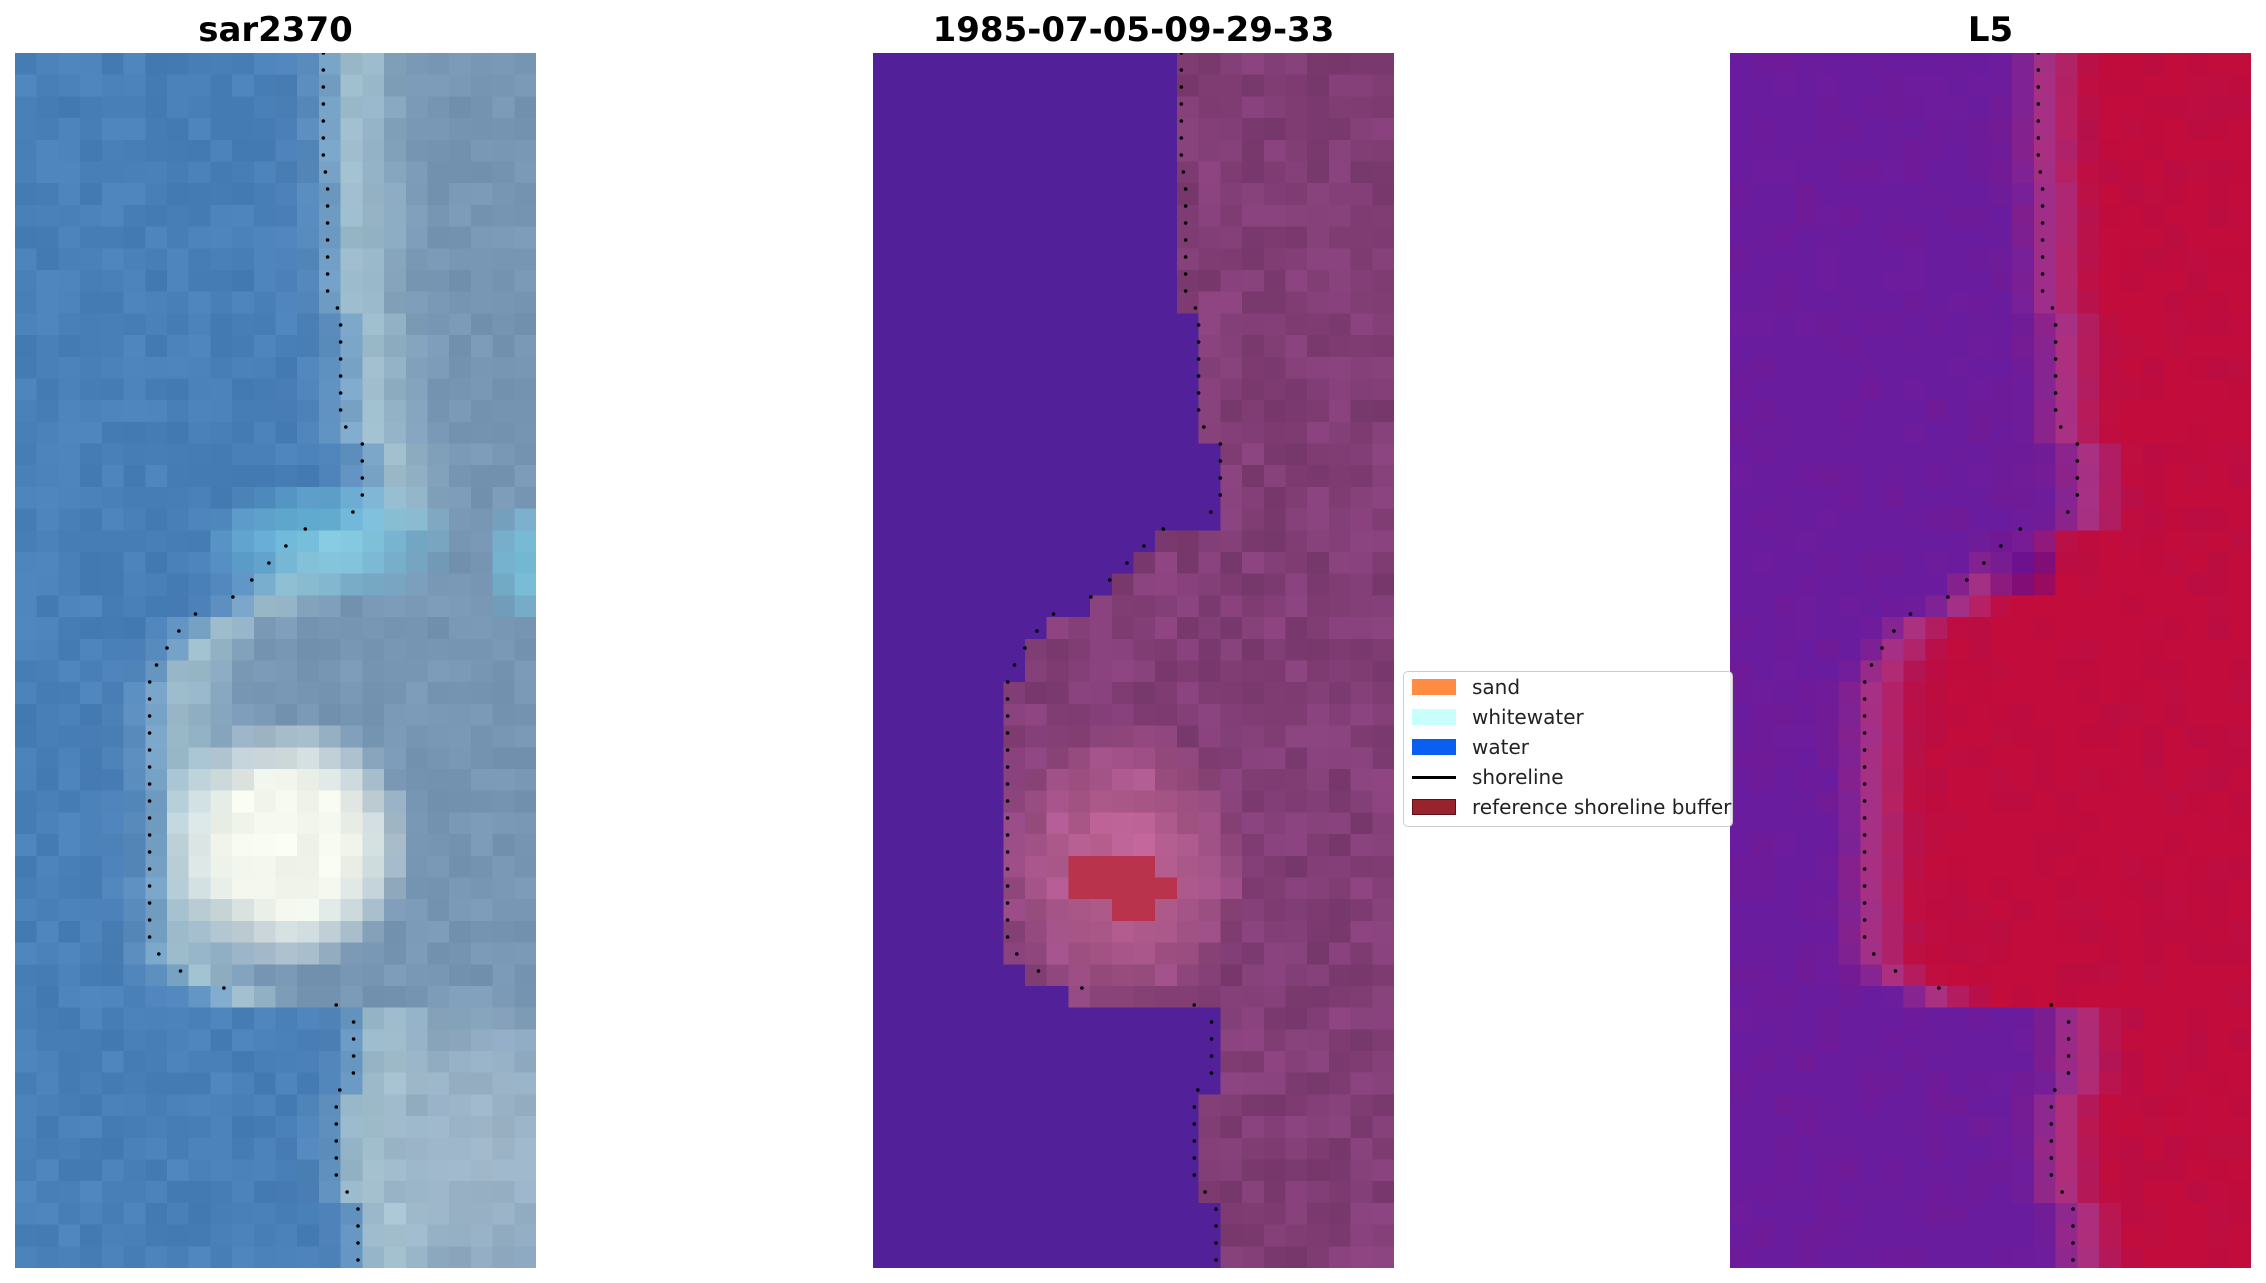 The width and height of the screenshot is (2266, 1283). What do you see at coordinates (1470, 747) in the screenshot?
I see `legend-item-water: water` at bounding box center [1470, 747].